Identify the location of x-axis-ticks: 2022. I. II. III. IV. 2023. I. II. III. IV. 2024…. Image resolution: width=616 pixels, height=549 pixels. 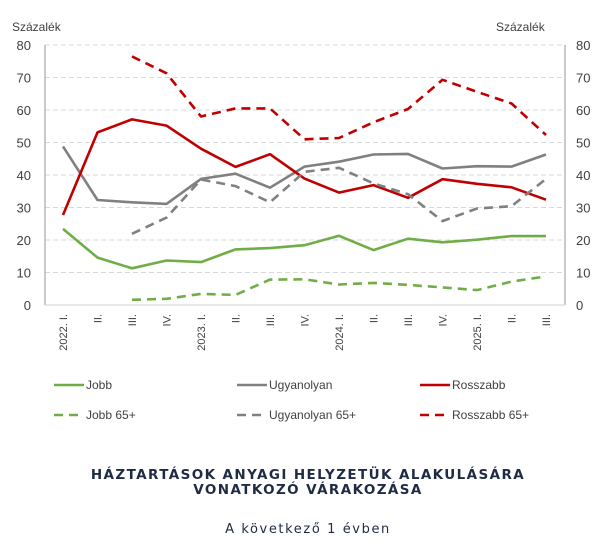
(305, 332).